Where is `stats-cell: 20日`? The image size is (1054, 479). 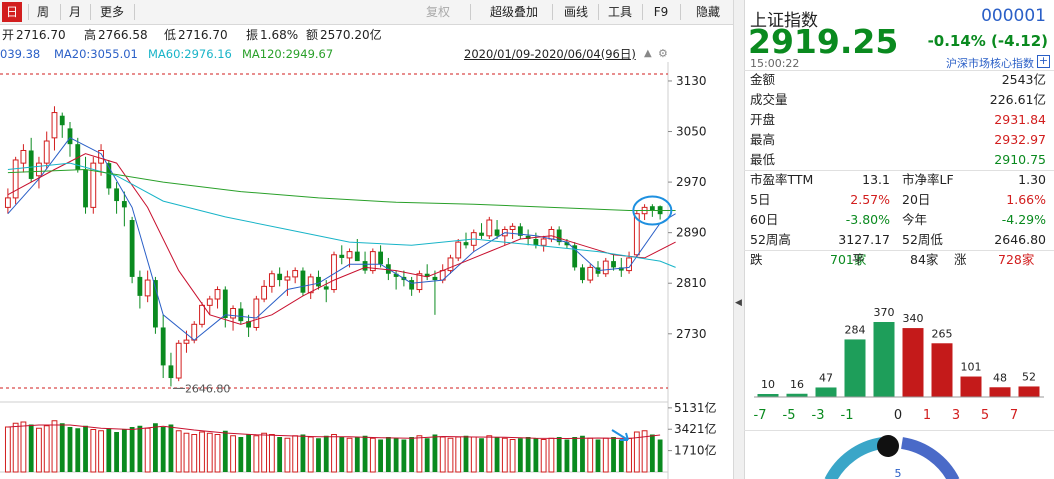 stats-cell: 20日 is located at coordinates (916, 199).